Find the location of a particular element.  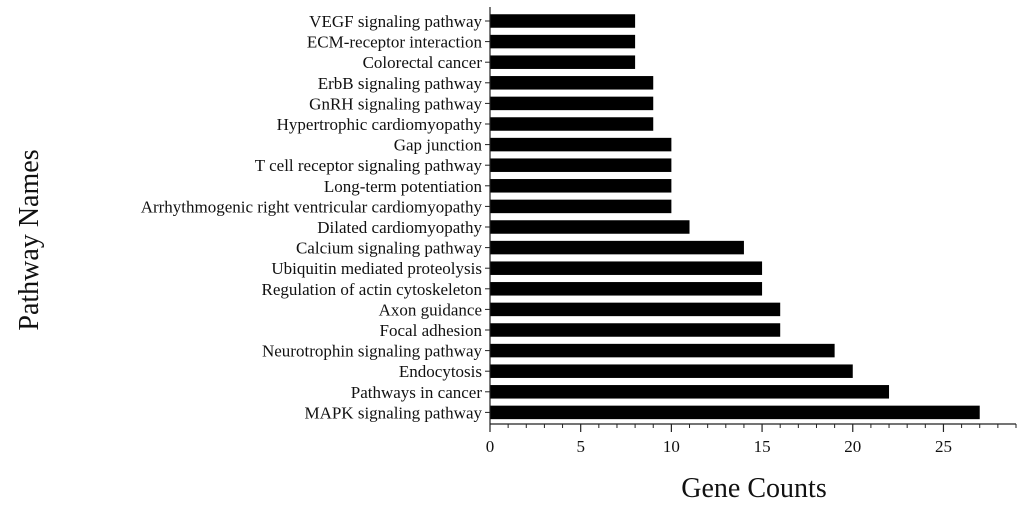

category-label: Axon guidance is located at coordinates (430, 309).